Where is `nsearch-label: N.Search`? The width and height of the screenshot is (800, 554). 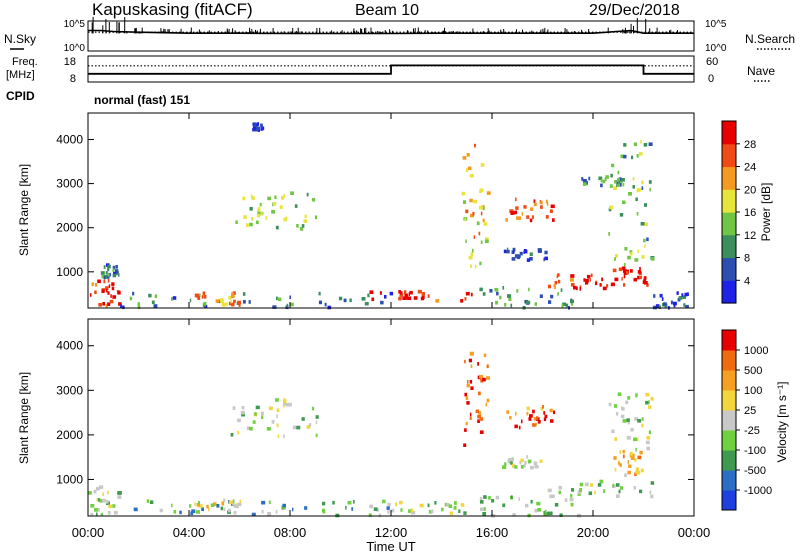
nsearch-label: N.Search is located at coordinates (770, 39).